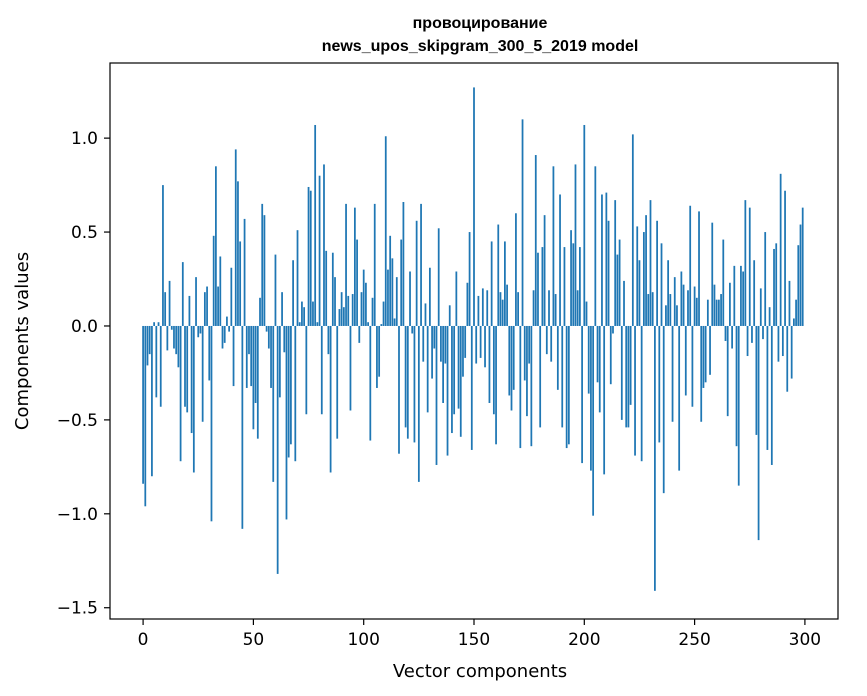 This screenshot has height=696, width=867. I want to click on chart-title-line-1: провоцирование, so click(480, 23).